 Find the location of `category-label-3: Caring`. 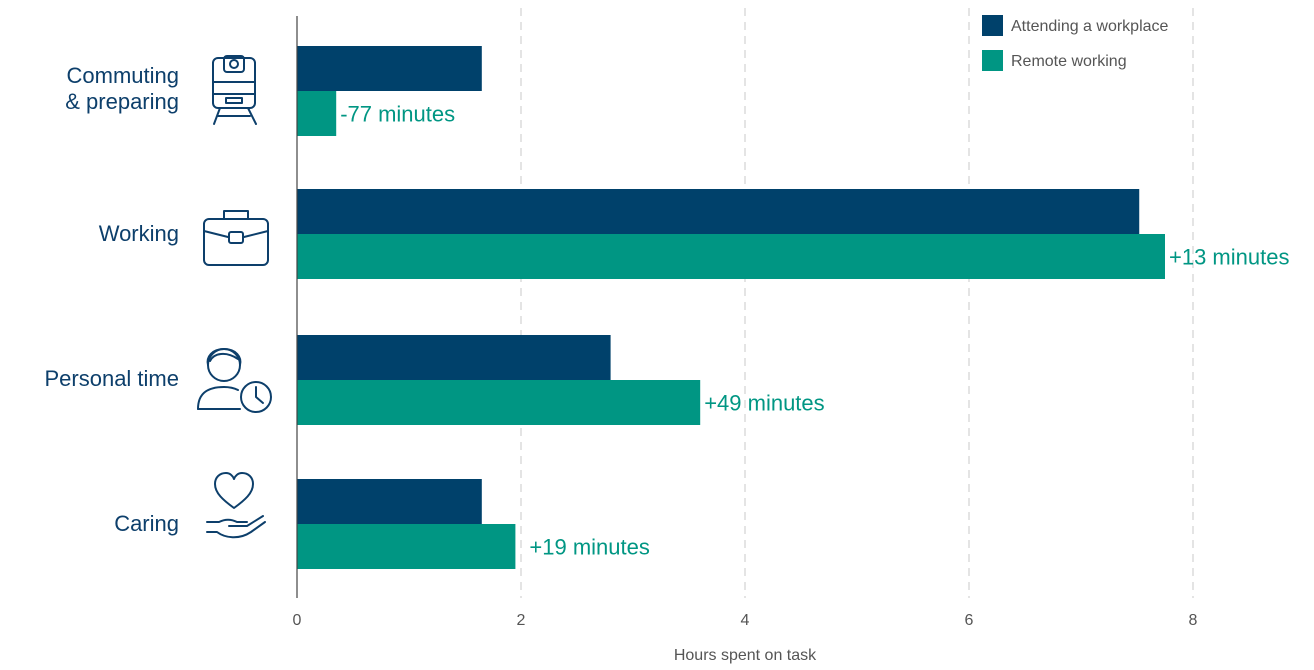

category-label-3: Caring is located at coordinates (146, 523).